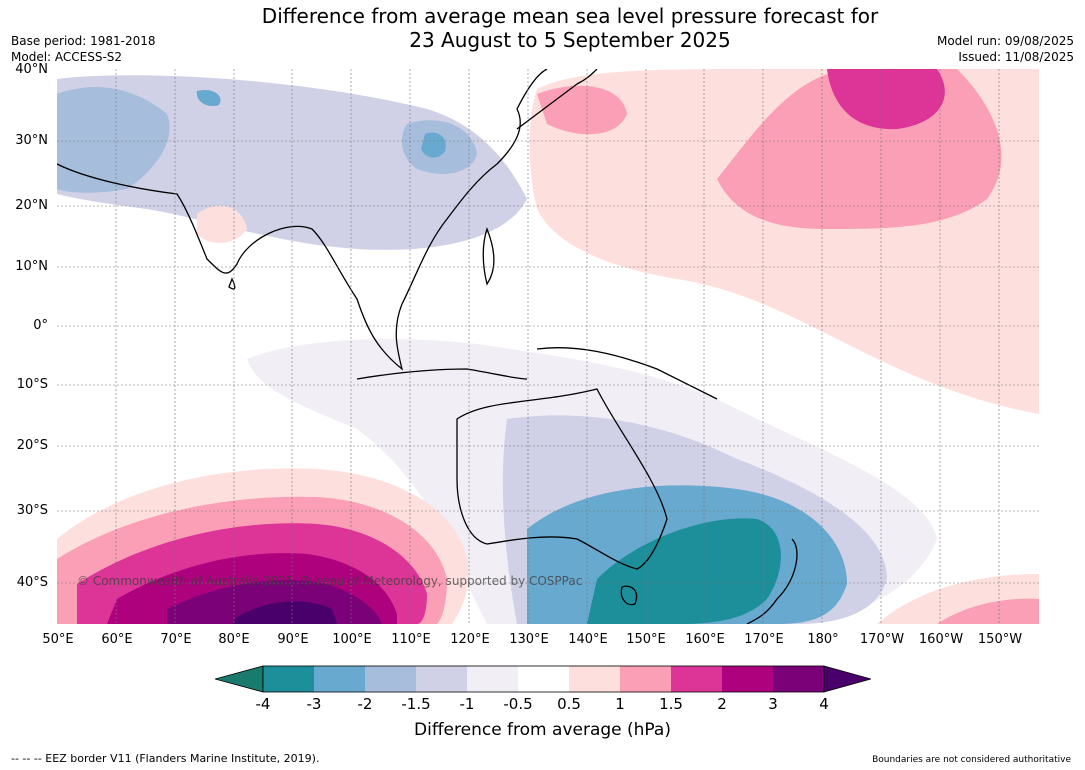 The height and width of the screenshot is (770, 1085). Describe the element at coordinates (988, 611) in the screenshot. I see `anomaly-region-southeast-pacific-pink` at that location.